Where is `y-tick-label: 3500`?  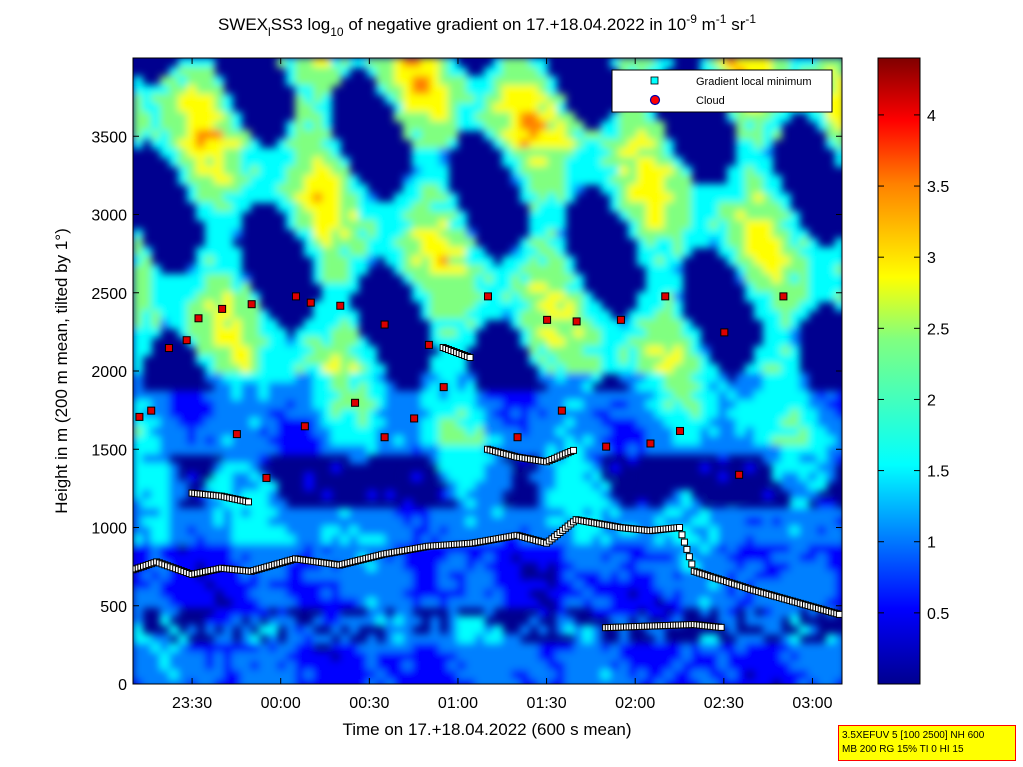
y-tick-label: 3500 is located at coordinates (109, 137).